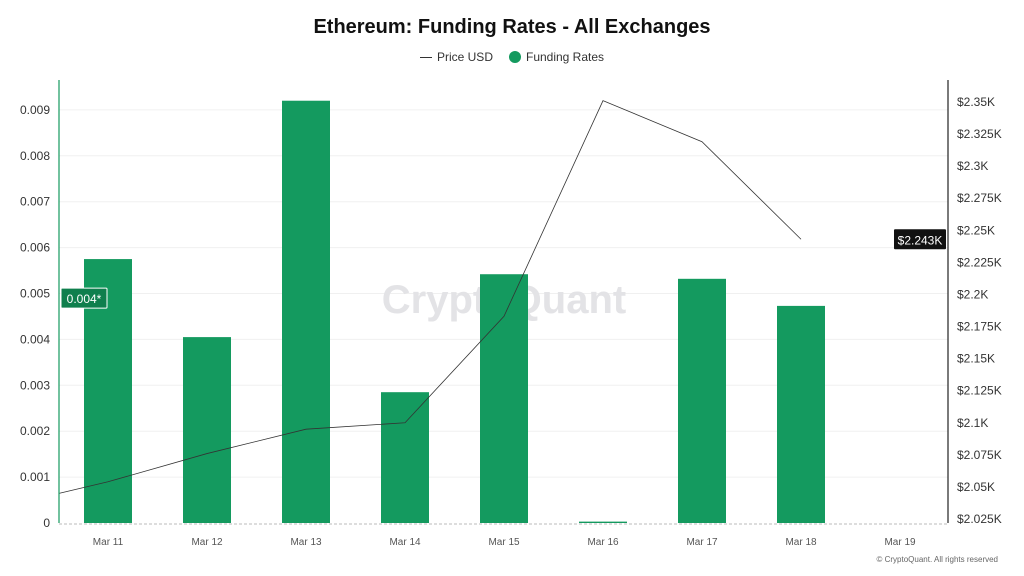 This screenshot has height=576, width=1024. I want to click on left-tick-label: 0.009, so click(35, 110).